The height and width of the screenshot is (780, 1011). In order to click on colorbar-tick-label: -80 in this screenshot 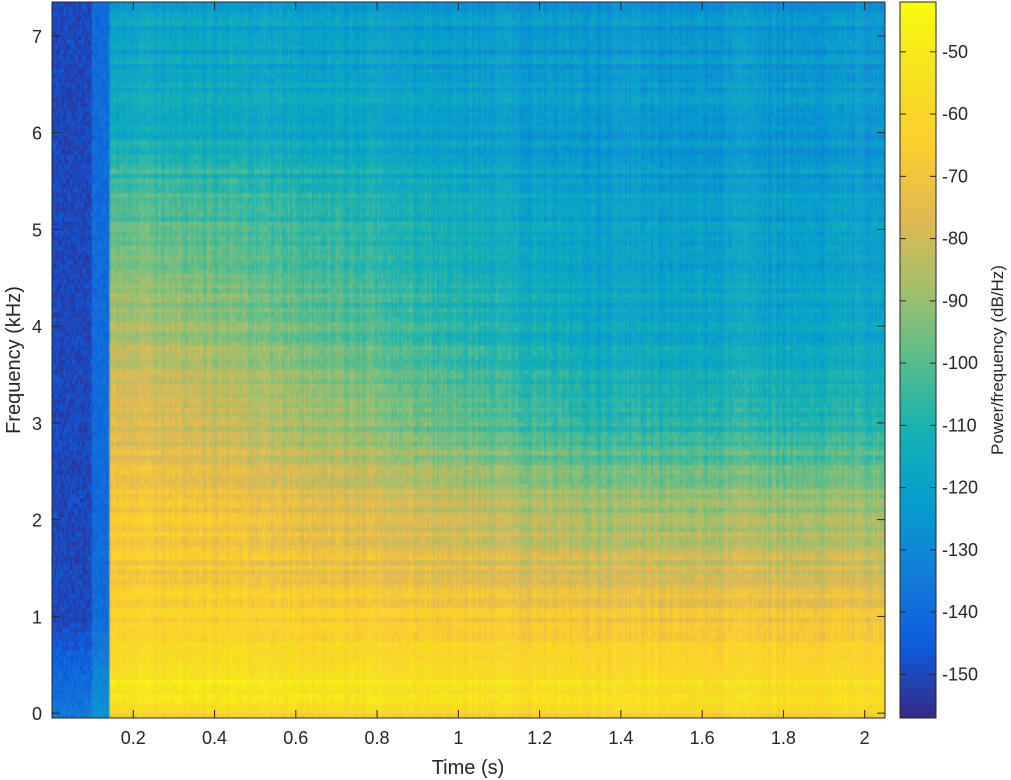, I will do `click(955, 239)`.